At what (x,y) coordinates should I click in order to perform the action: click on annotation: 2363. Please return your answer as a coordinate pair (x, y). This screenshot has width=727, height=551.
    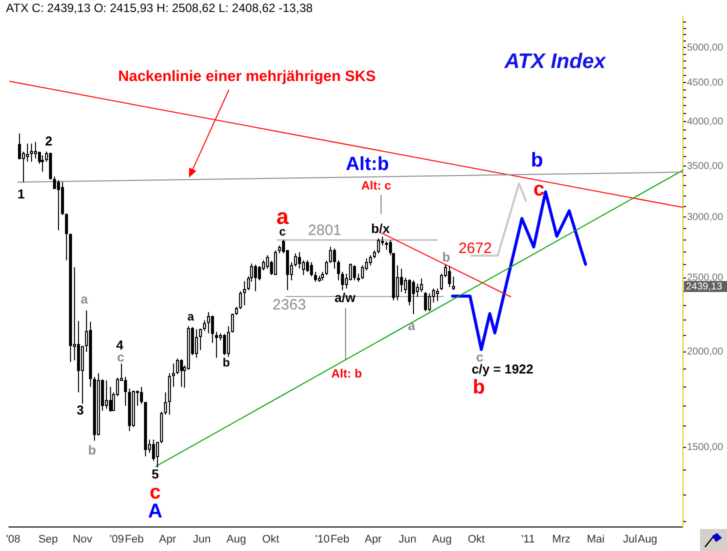
    Looking at the image, I should click on (289, 305).